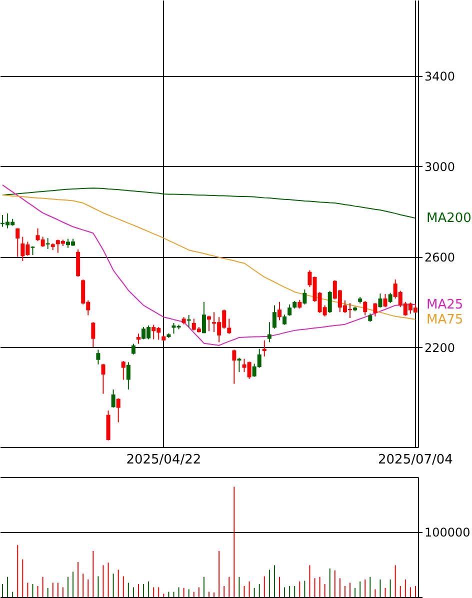  I want to click on y-tick-label: 2600, so click(440, 257).